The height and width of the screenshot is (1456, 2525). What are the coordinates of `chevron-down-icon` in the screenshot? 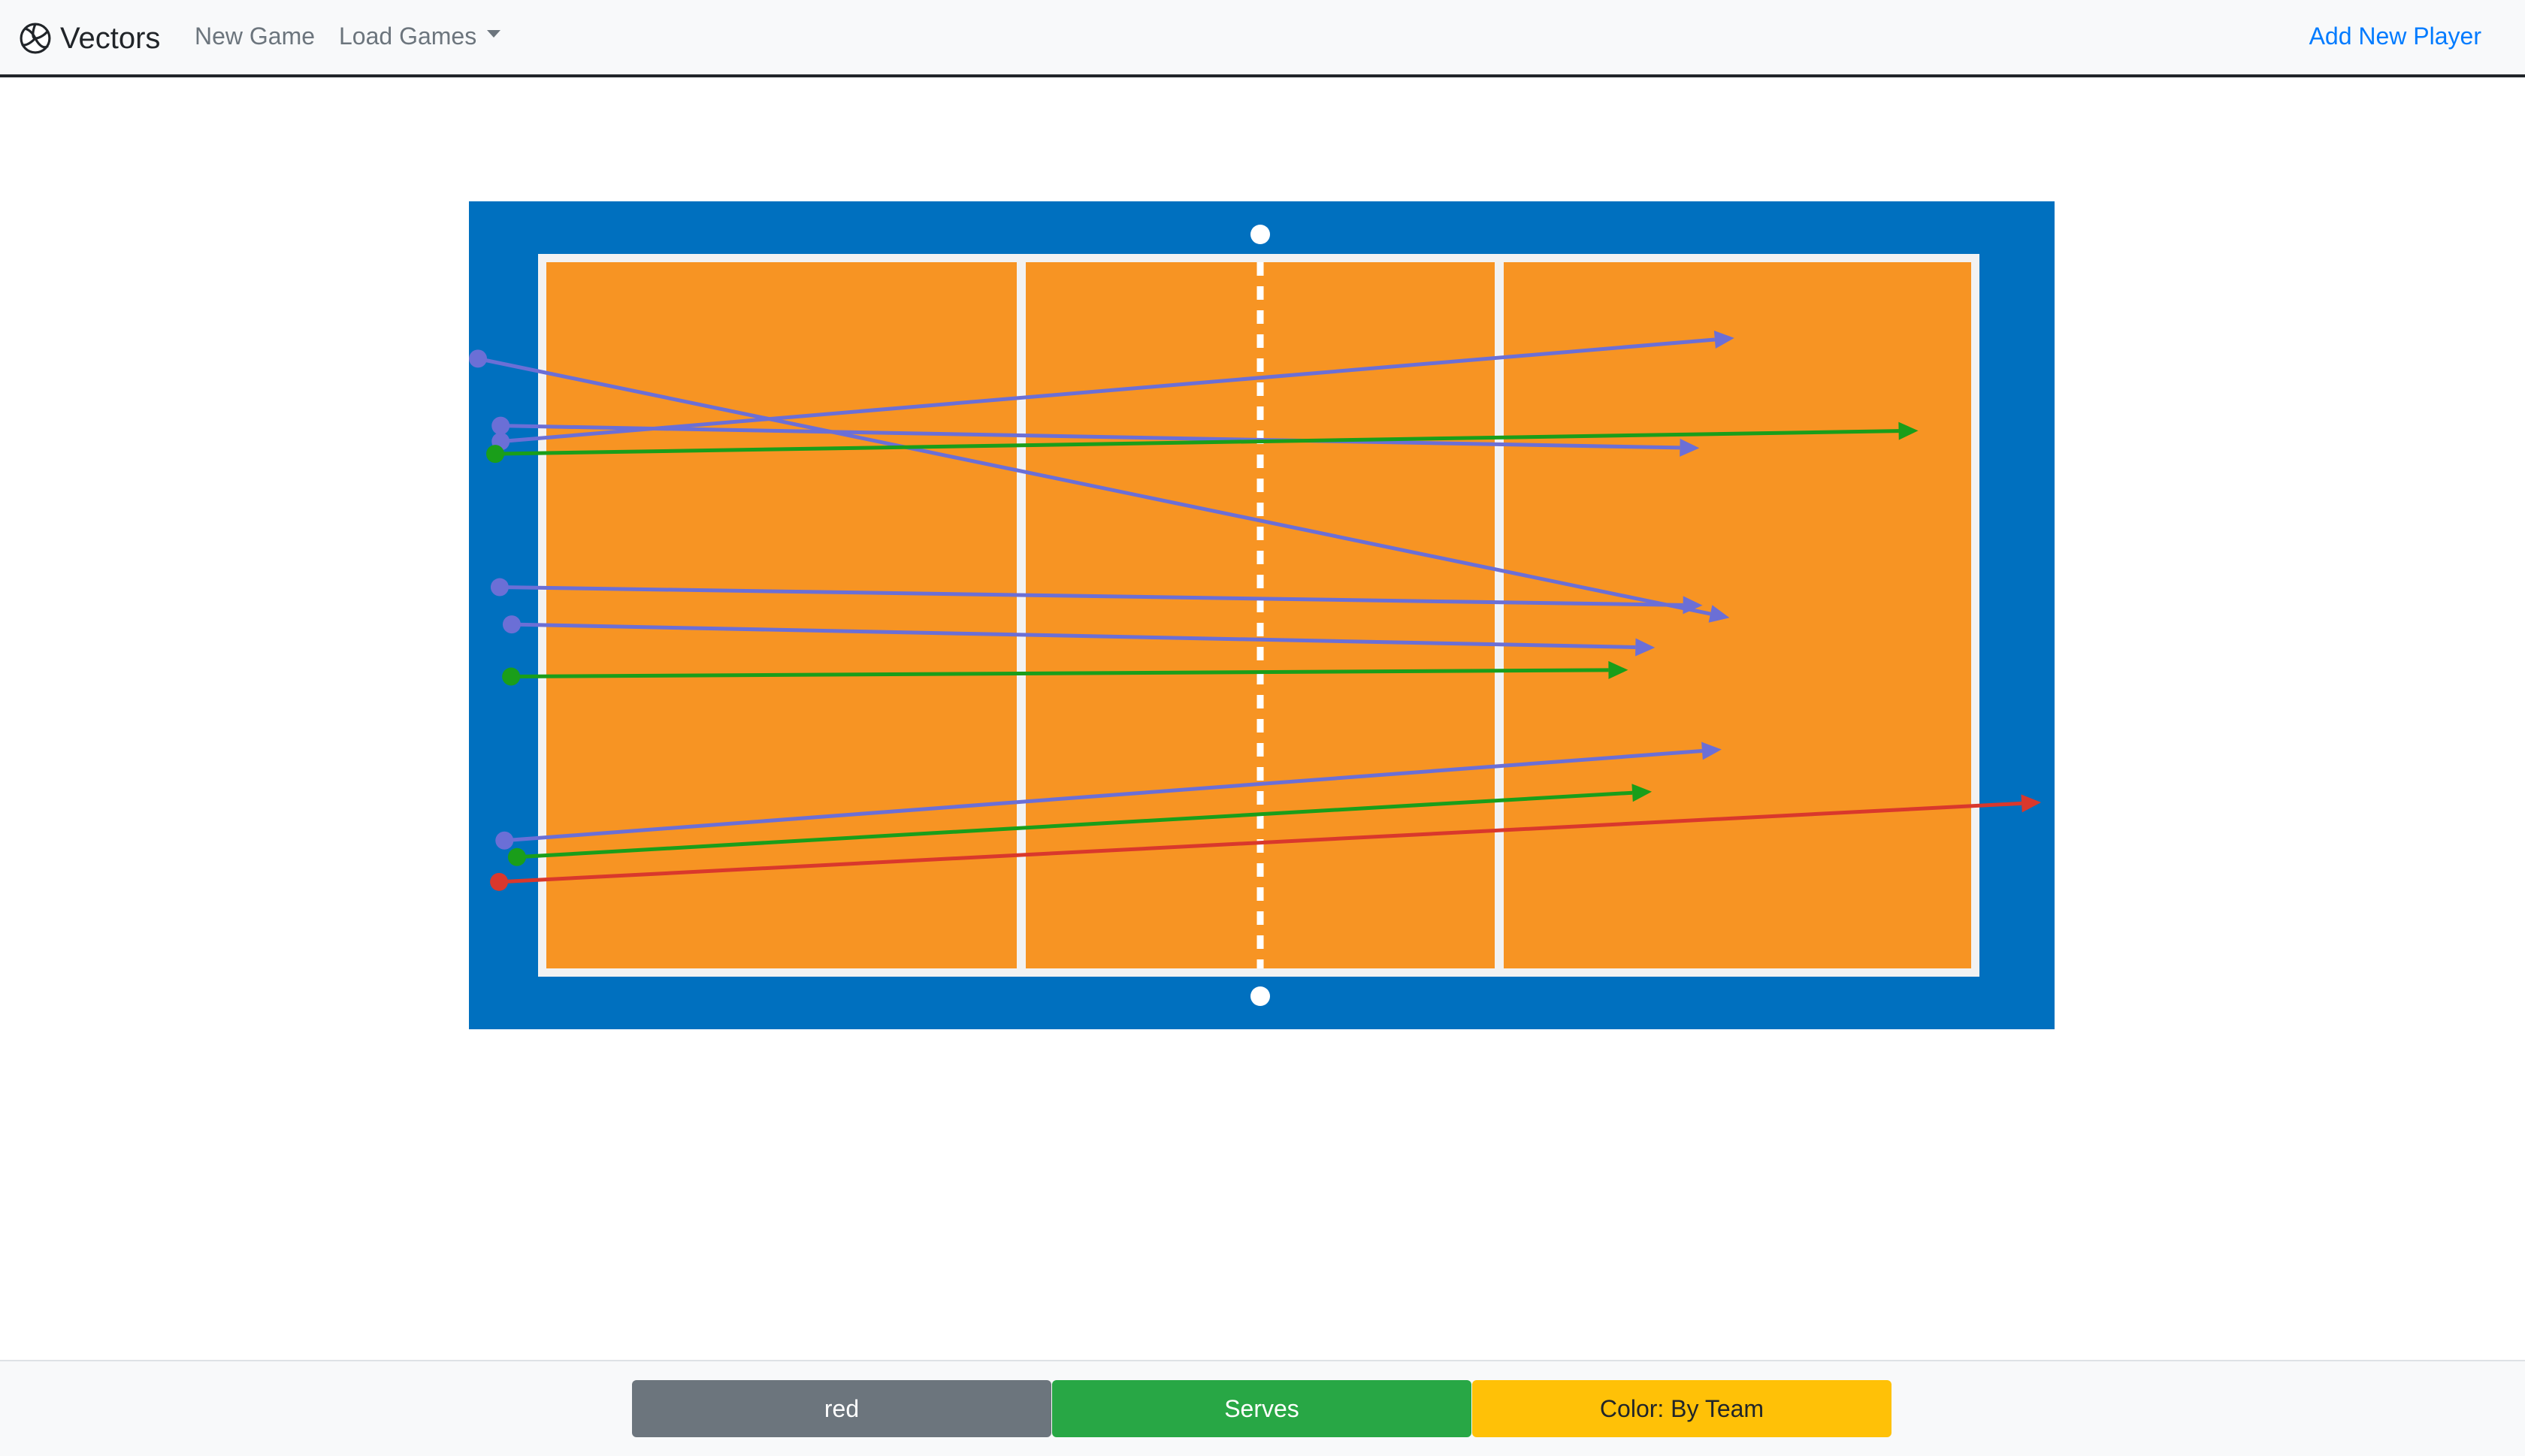 It's located at (494, 34).